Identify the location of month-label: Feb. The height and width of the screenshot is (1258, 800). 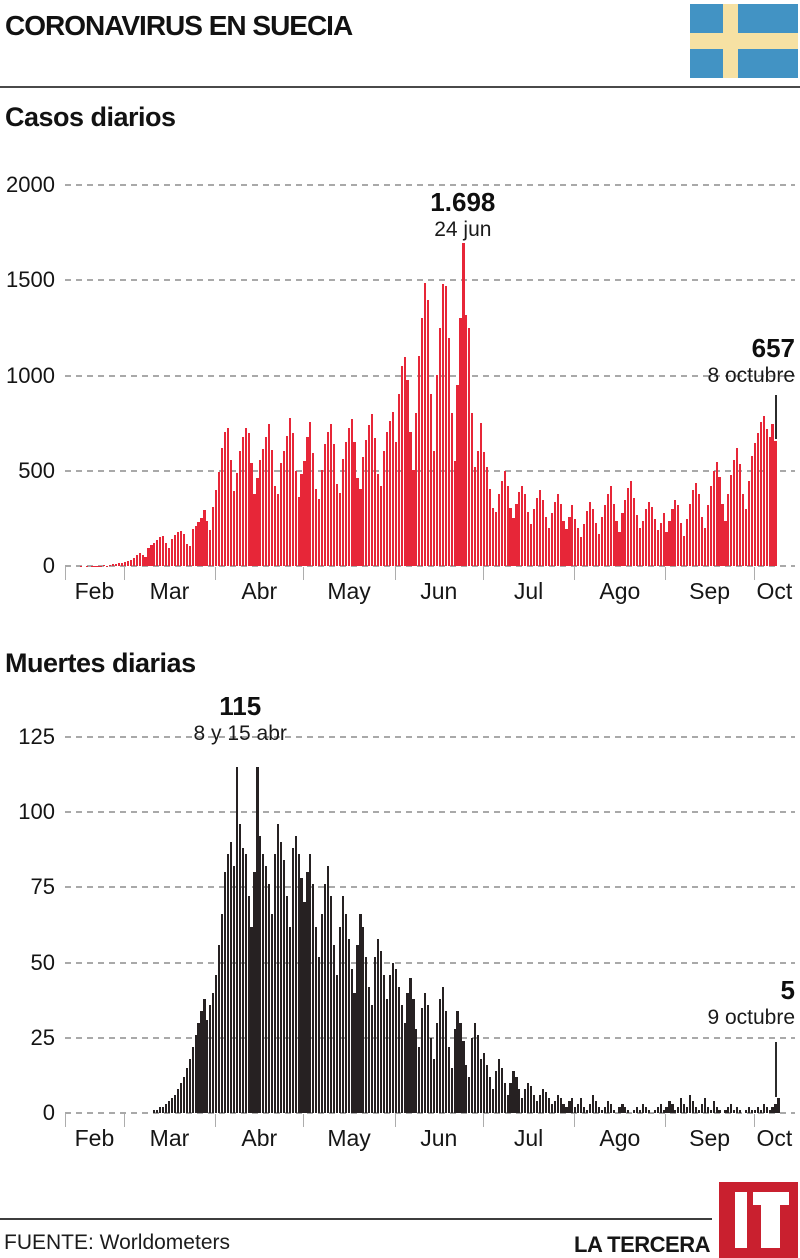
(94, 591).